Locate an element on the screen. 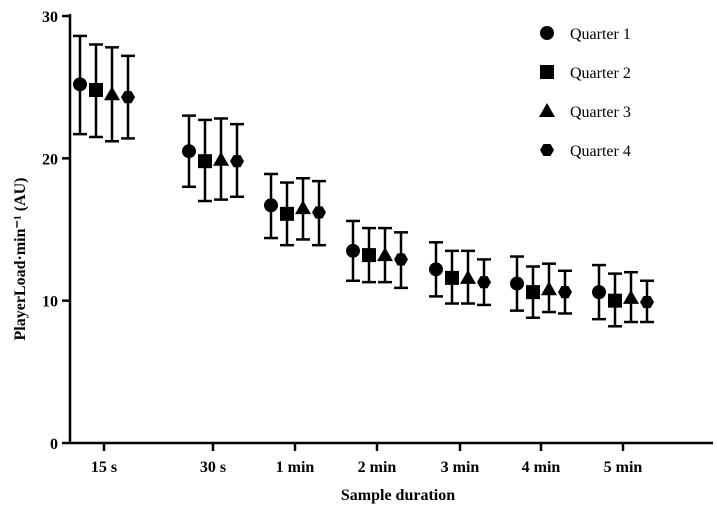  y-axis-title: PlayerLoad·min⁻¹ (AU) is located at coordinates (20, 258).